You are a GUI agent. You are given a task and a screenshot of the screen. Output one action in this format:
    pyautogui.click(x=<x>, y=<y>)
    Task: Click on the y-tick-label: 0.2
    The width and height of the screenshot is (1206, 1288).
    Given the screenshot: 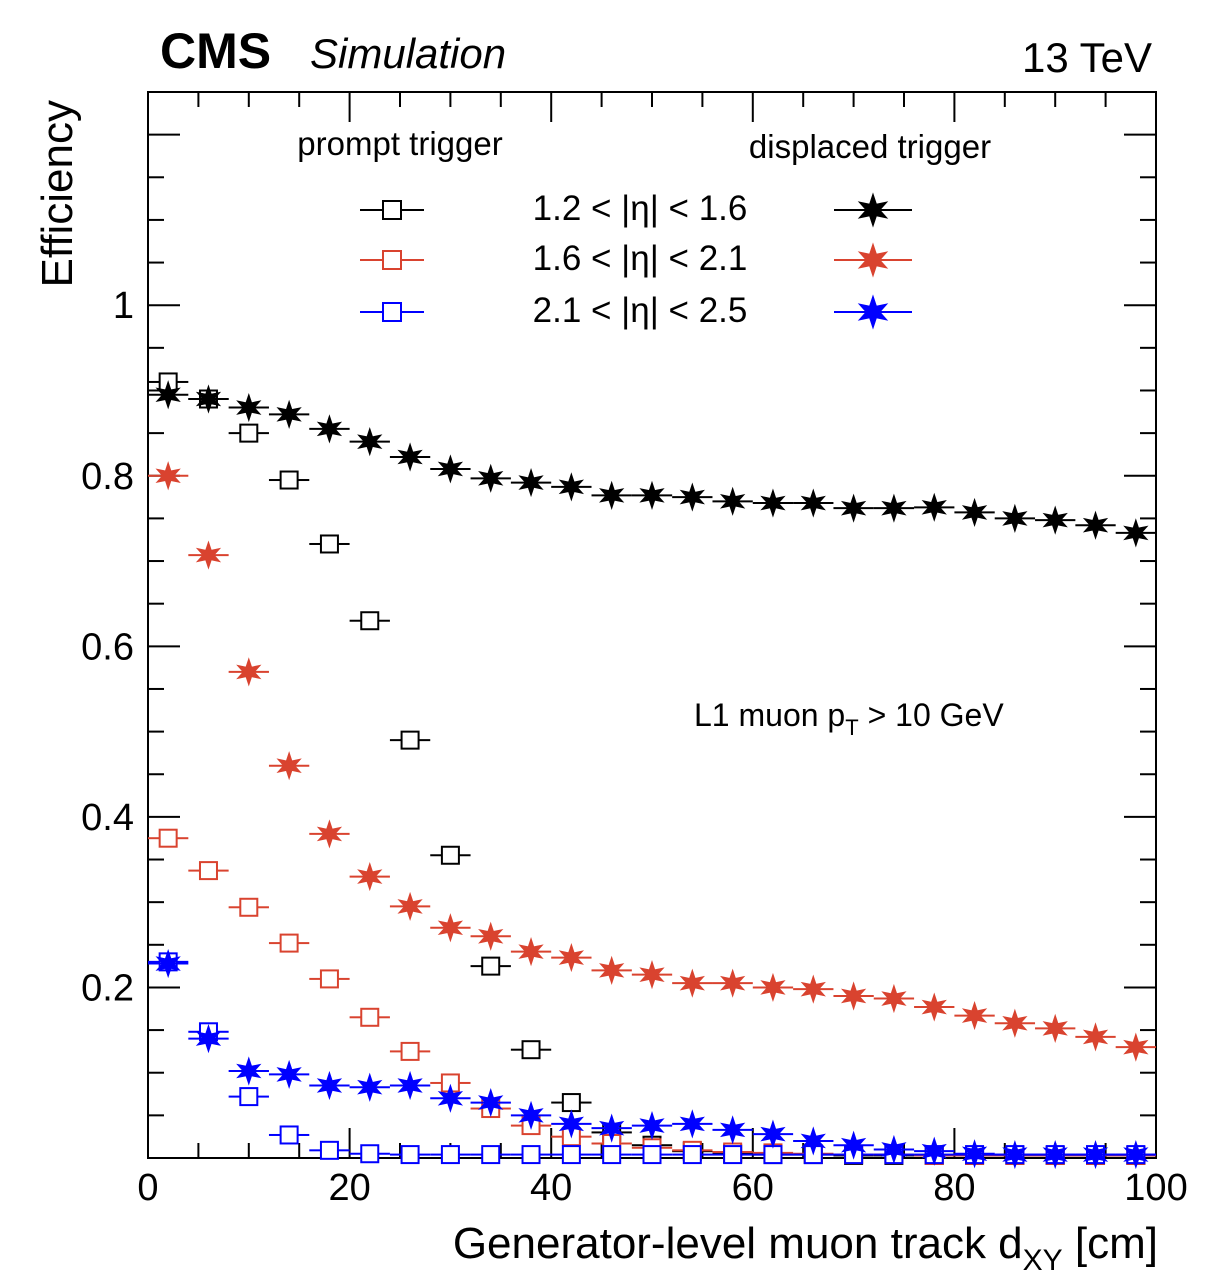 What is the action you would take?
    pyautogui.click(x=107, y=988)
    